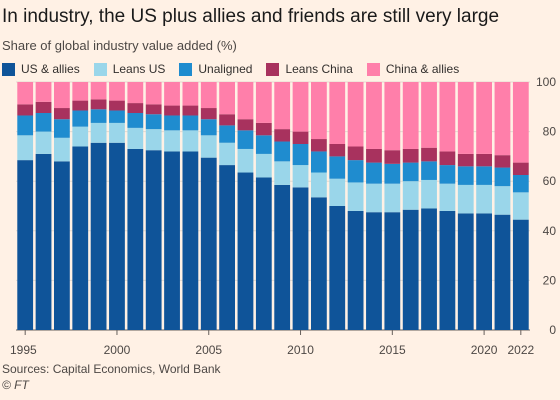  I want to click on bar-segment-unaligned-2019, so click(465, 175).